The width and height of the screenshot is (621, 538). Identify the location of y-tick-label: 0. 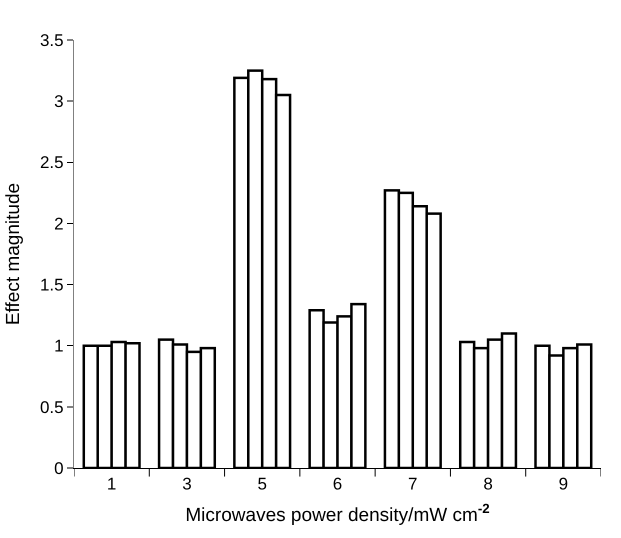
(59, 468).